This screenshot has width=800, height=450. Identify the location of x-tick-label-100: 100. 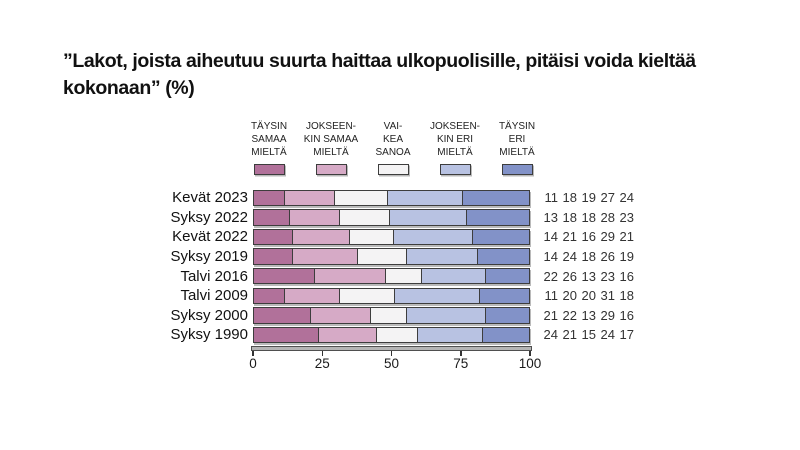
(530, 363).